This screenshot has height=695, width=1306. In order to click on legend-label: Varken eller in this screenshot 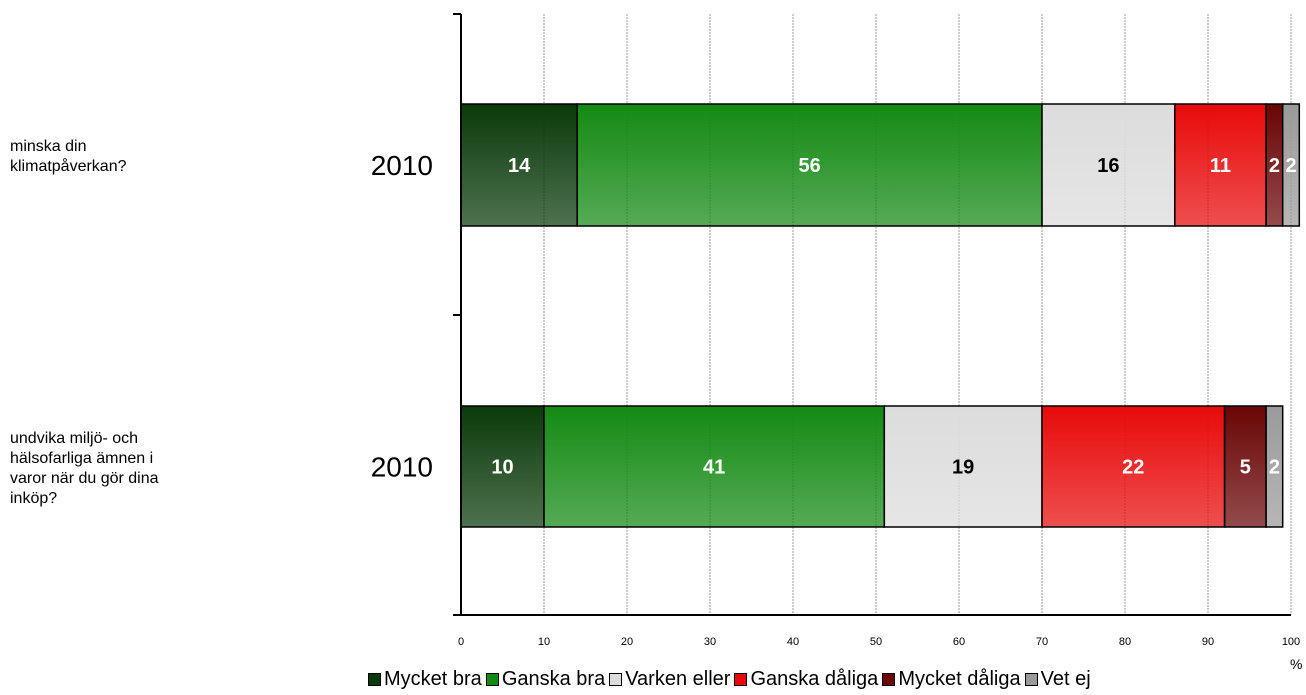, I will do `click(678, 679)`.